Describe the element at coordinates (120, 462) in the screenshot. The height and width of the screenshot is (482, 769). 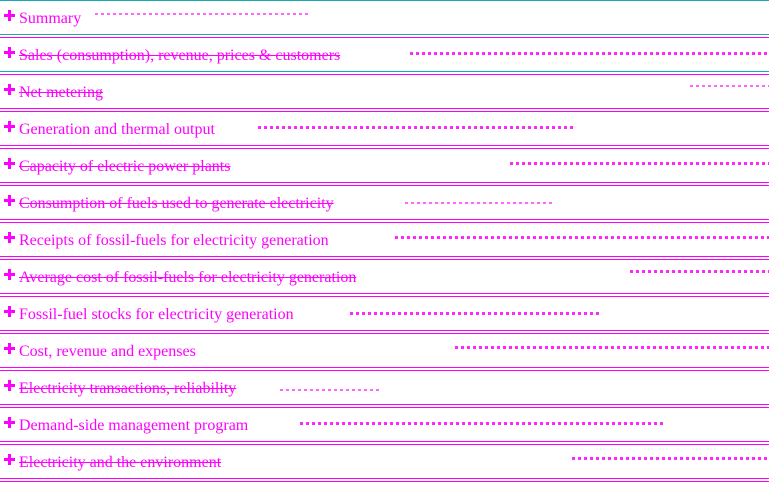
I see `section-label: Electricity and the environment` at that location.